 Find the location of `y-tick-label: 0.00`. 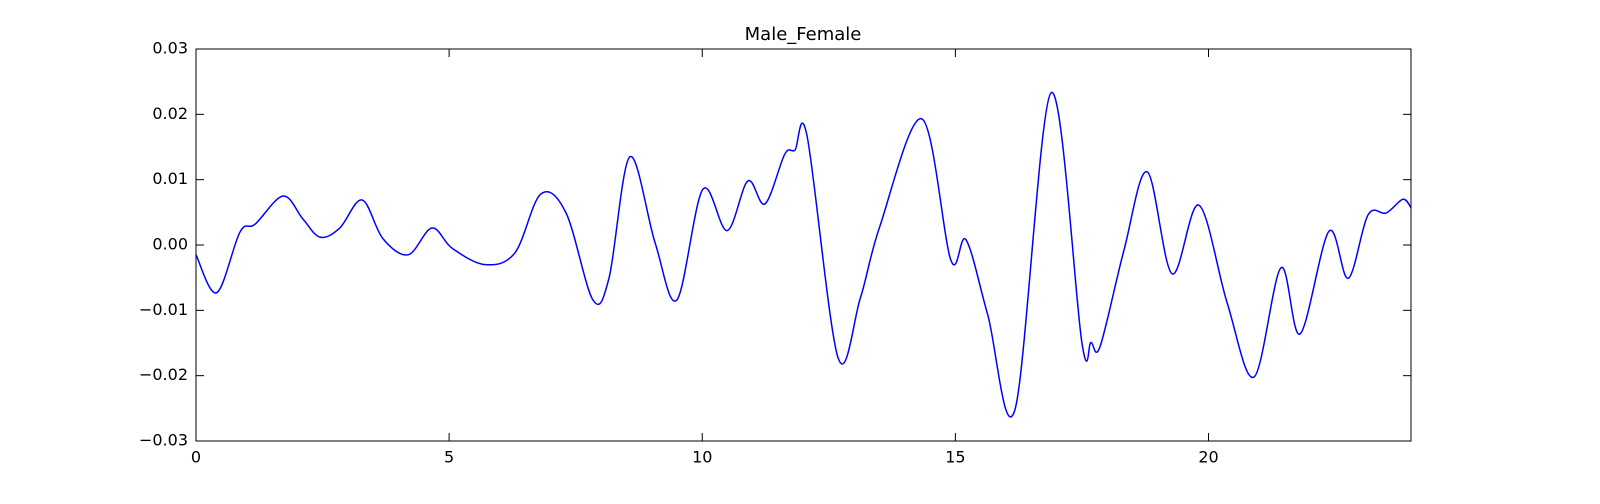

y-tick-label: 0.00 is located at coordinates (170, 244).